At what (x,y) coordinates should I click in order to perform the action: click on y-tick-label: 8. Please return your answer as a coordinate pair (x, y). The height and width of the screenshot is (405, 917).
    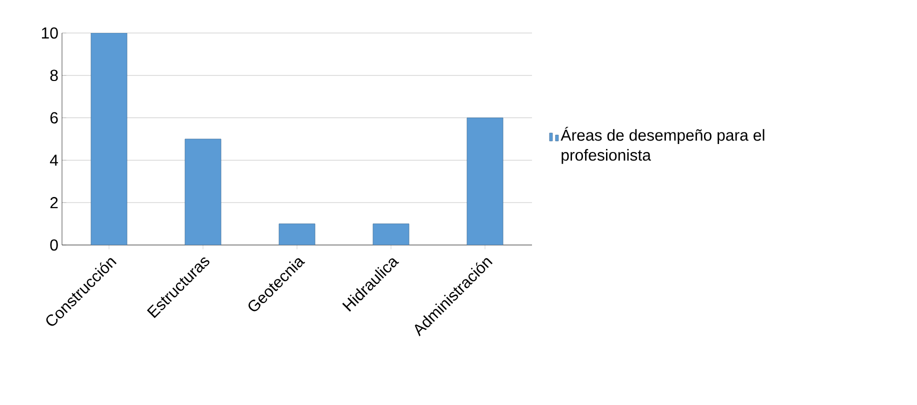
    Looking at the image, I should click on (54, 76).